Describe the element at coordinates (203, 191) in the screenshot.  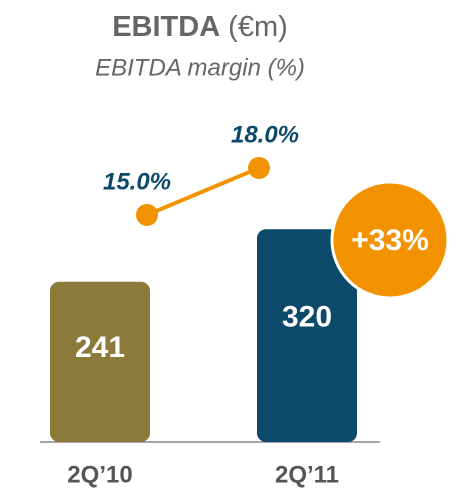
I see `margin-line` at that location.